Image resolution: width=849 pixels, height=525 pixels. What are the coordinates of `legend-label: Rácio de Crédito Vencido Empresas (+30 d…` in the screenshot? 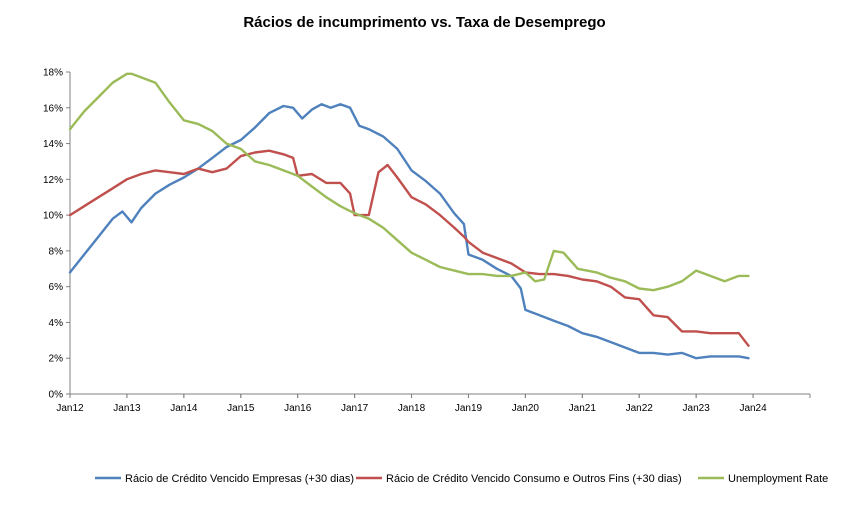 It's located at (239, 479).